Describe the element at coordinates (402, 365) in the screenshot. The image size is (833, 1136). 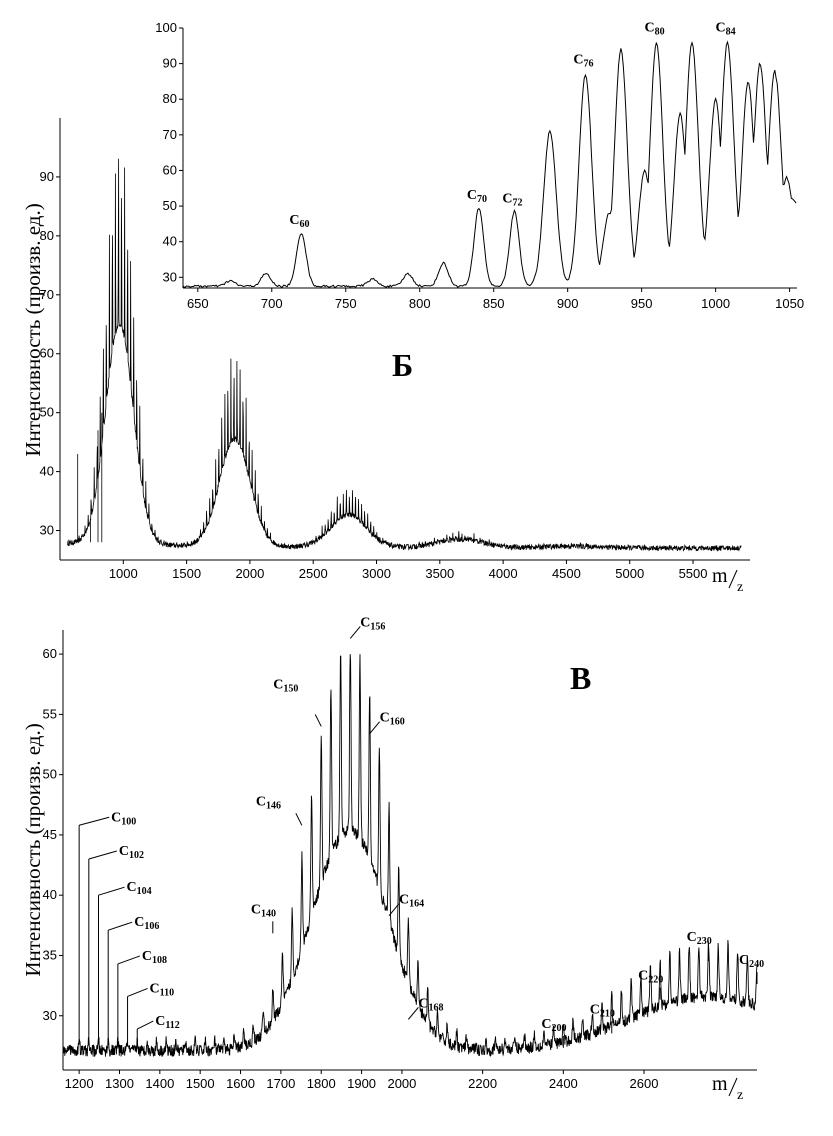
I see `panel-label-b: Б` at that location.